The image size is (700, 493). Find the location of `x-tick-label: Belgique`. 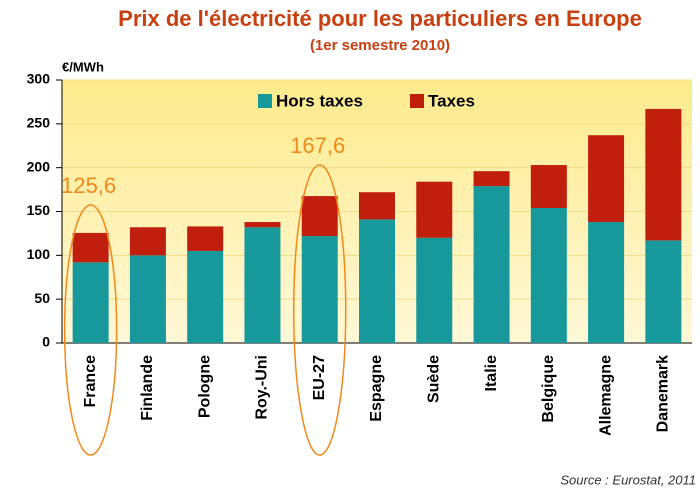

x-tick-label: Belgique is located at coordinates (548, 389).